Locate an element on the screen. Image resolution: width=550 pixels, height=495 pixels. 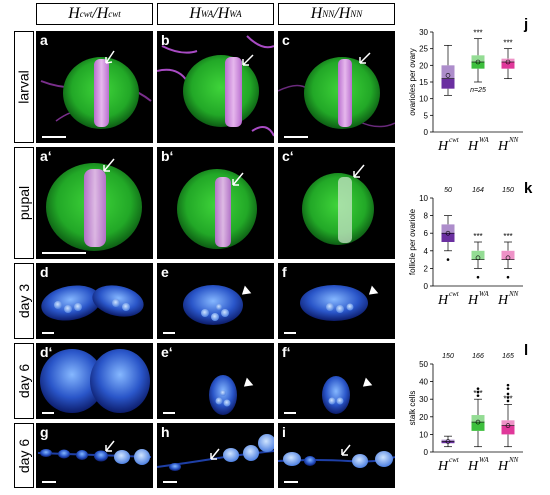
panel-label: b‘ is located at coordinates (167, 156).